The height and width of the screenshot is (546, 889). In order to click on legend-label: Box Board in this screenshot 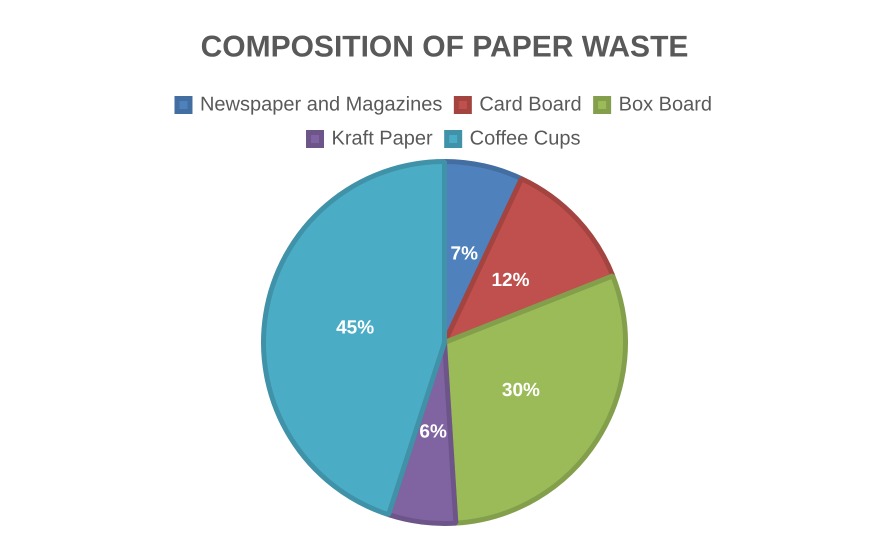, I will do `click(665, 105)`.